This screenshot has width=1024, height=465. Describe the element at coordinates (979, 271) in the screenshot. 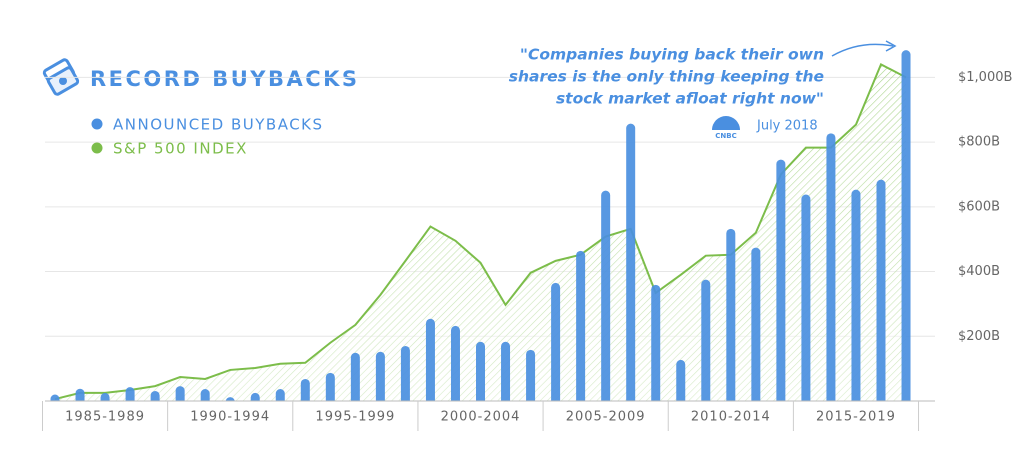

I see `y-tick-label: $400B` at that location.